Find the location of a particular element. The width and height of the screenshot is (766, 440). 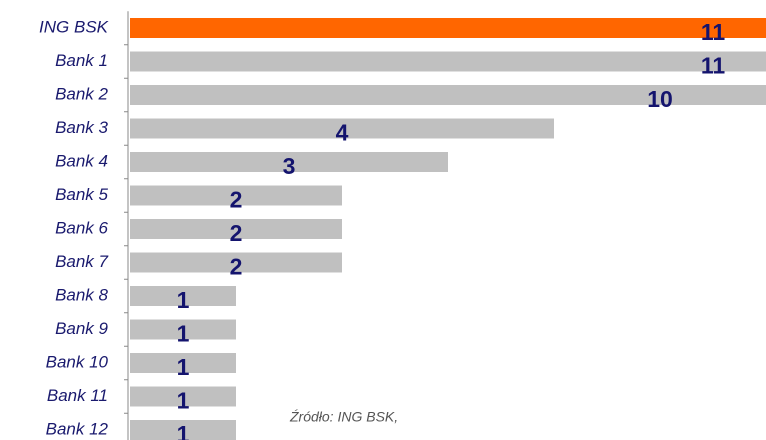

y-tick-label: Bank 2 is located at coordinates (81, 93).